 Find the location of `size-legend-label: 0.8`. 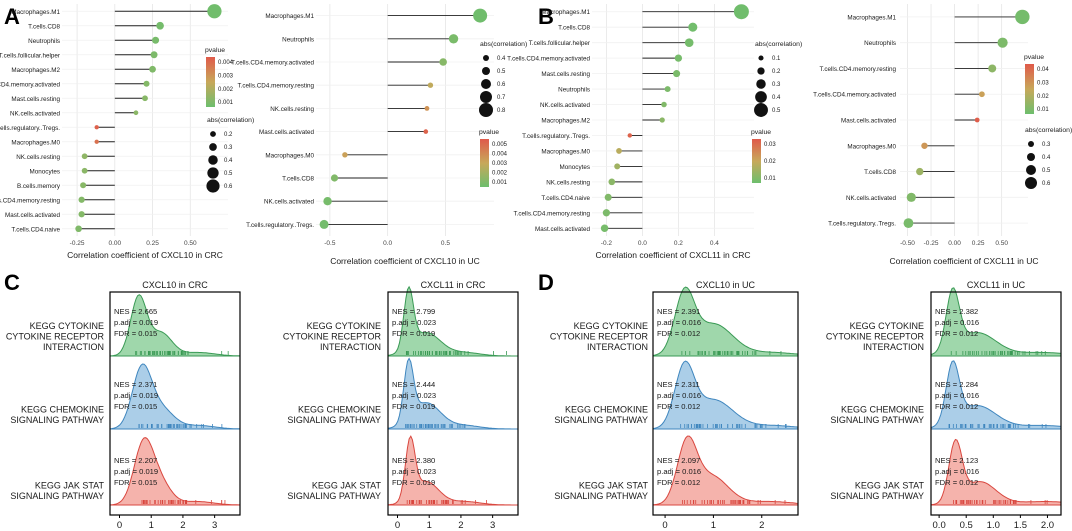

size-legend-label: 0.8 is located at coordinates (501, 111).